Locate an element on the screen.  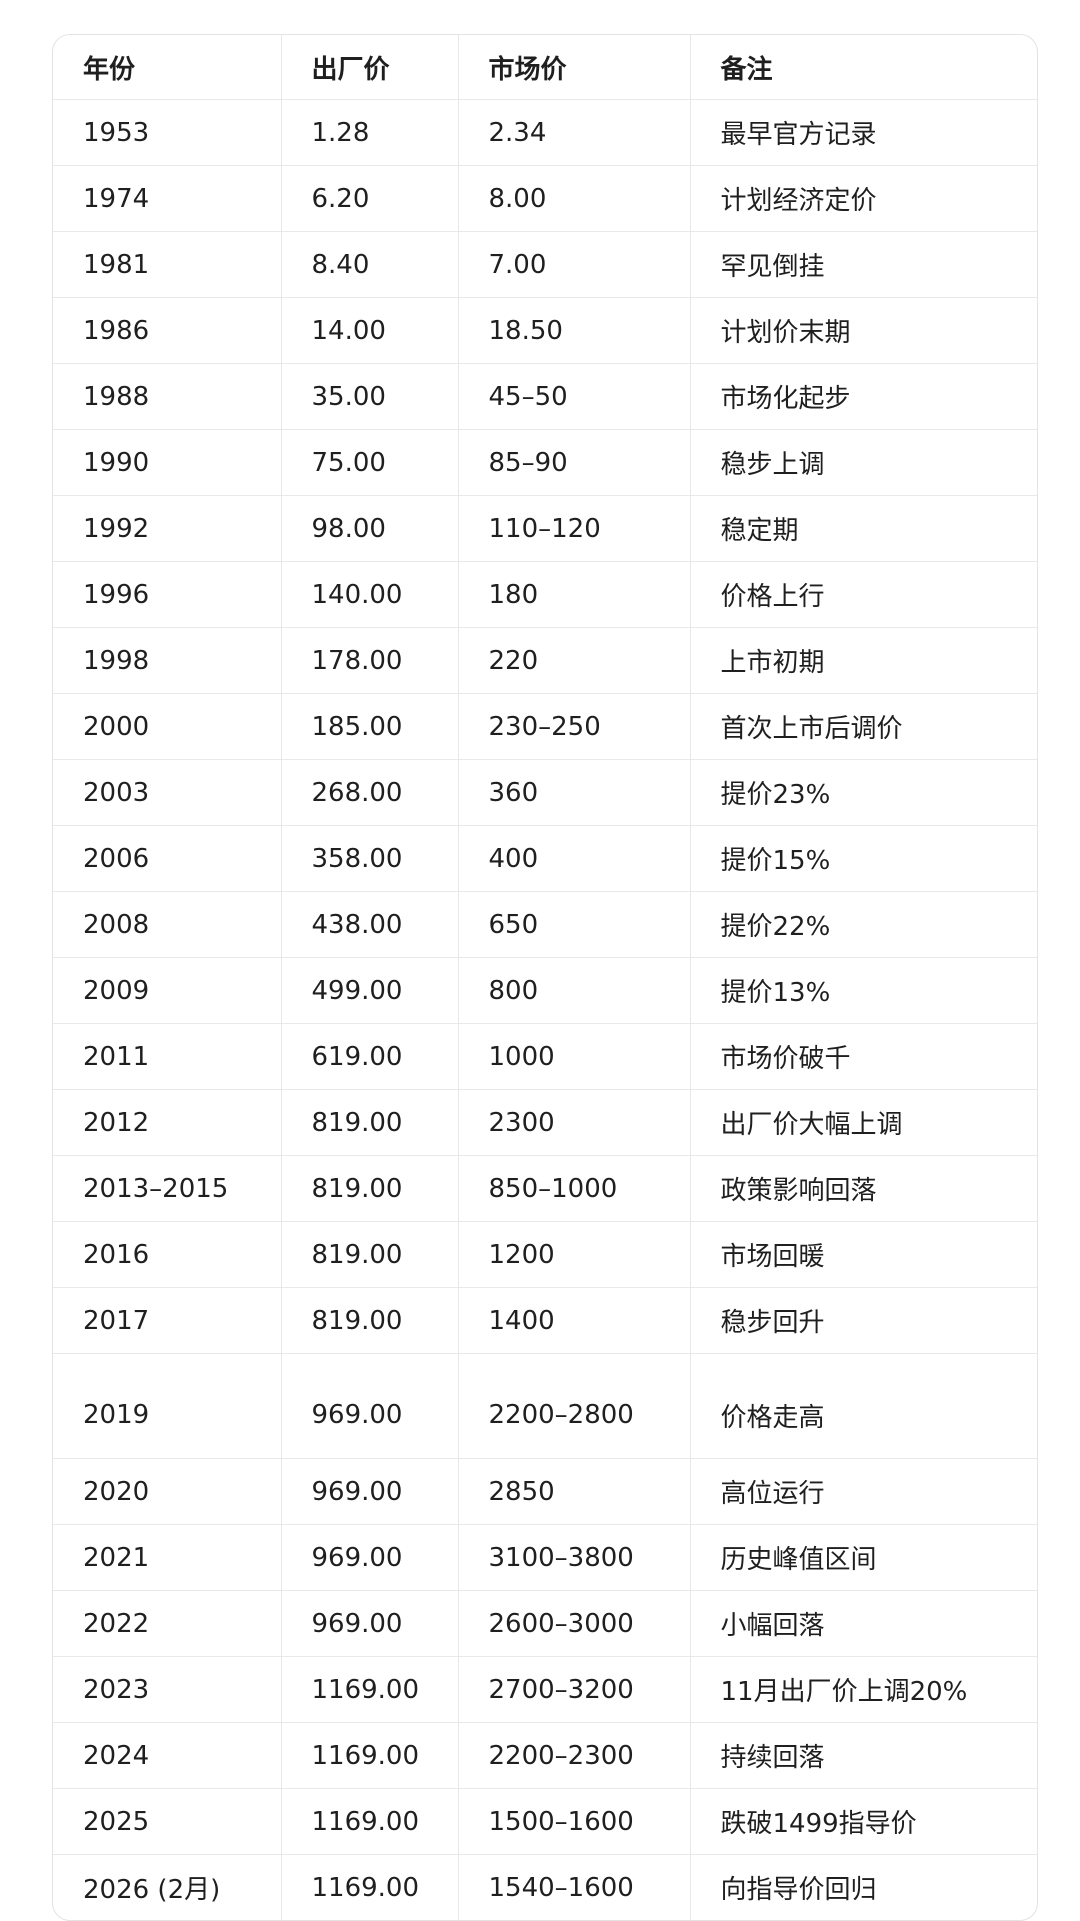
cell-year: 2011 is located at coordinates (167, 1056).